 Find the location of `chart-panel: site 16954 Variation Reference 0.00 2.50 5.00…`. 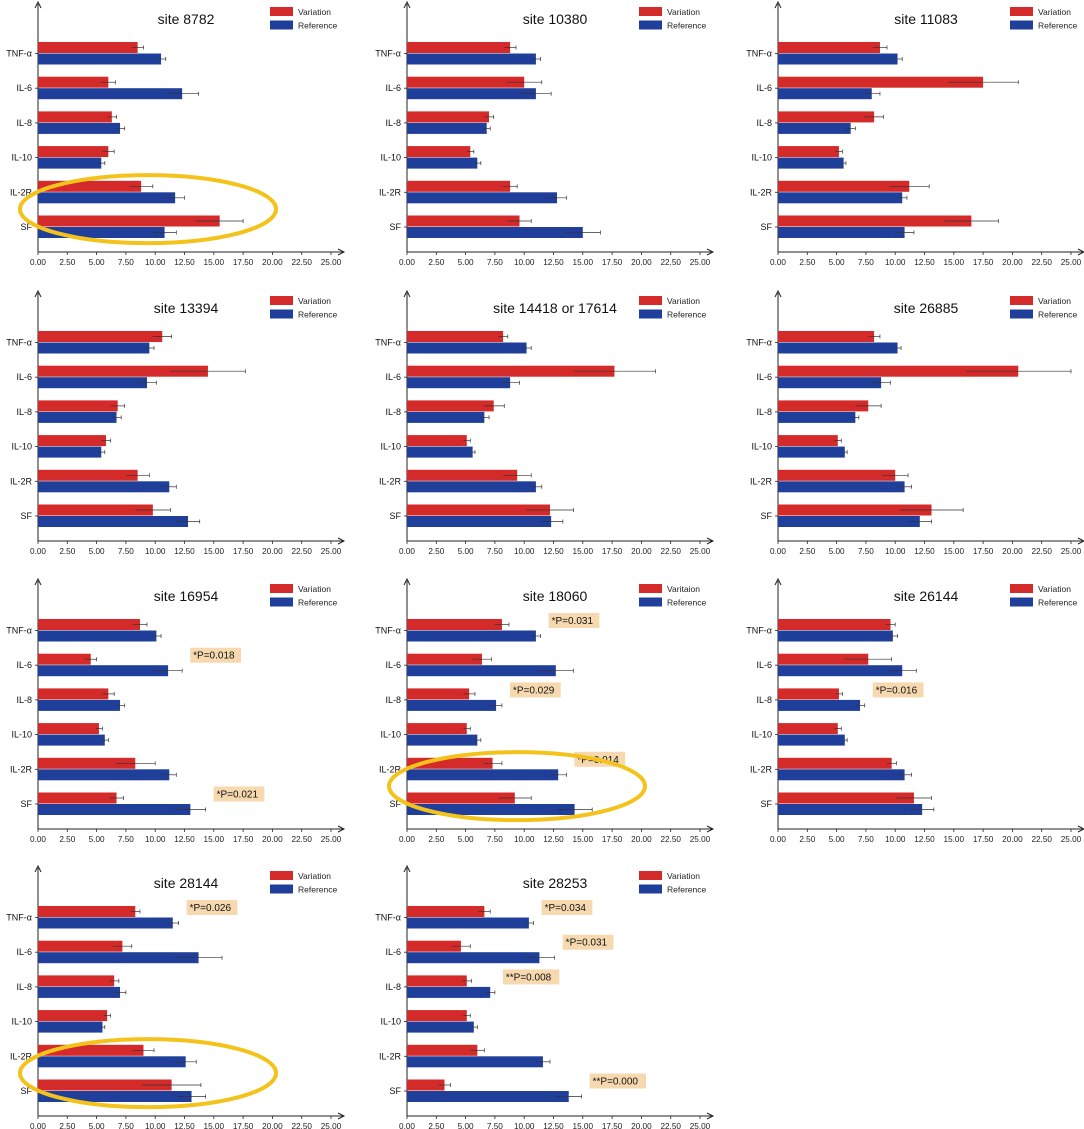

chart-panel: site 16954 Variation Reference 0.00 2.50 5.00… is located at coordinates (176, 710).